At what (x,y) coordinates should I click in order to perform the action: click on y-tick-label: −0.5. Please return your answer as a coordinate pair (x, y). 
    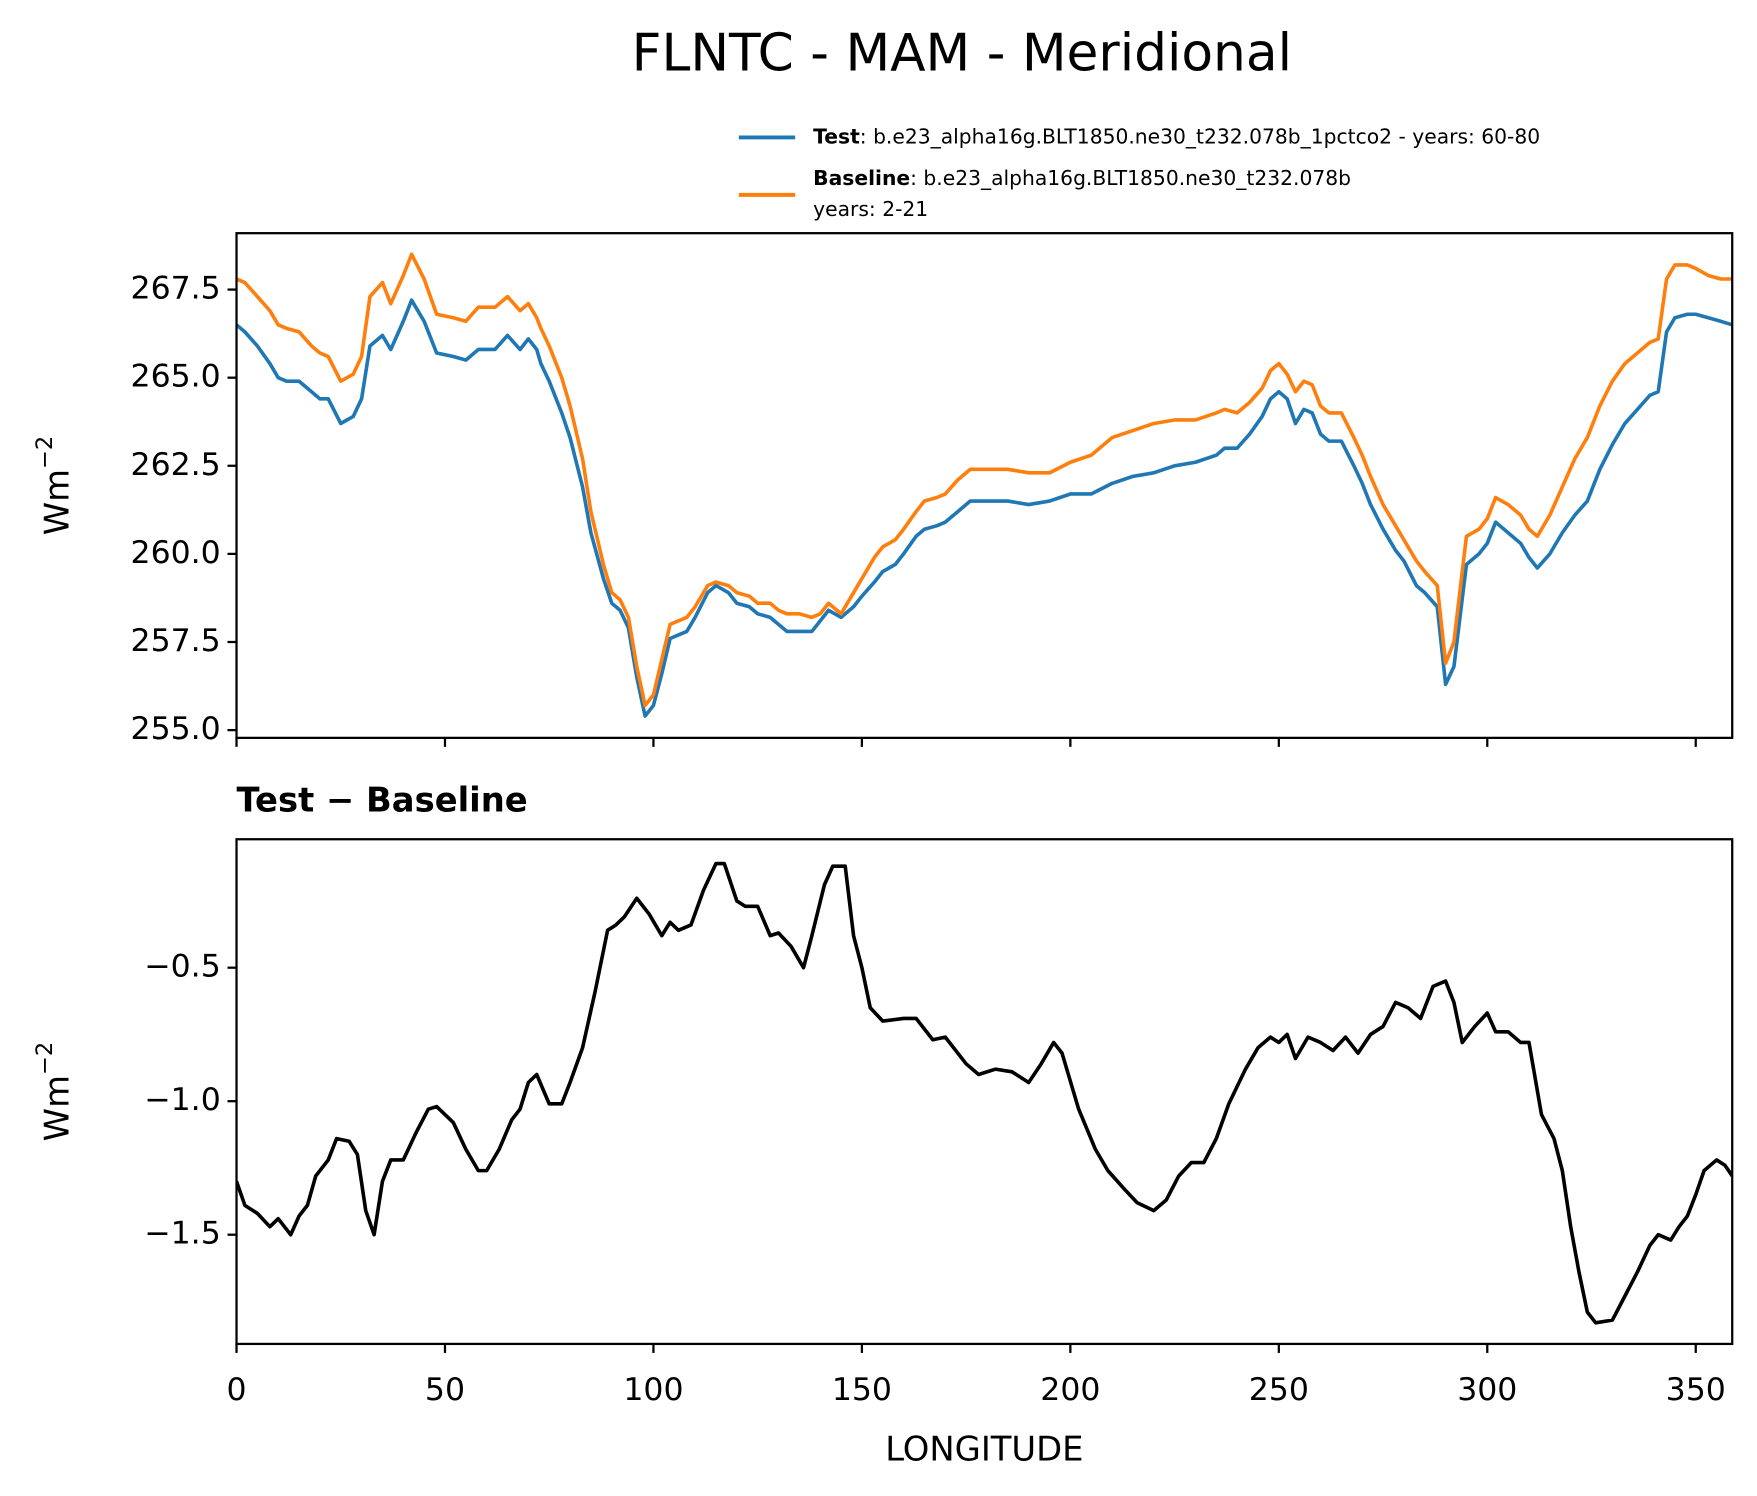
    Looking at the image, I should click on (182, 967).